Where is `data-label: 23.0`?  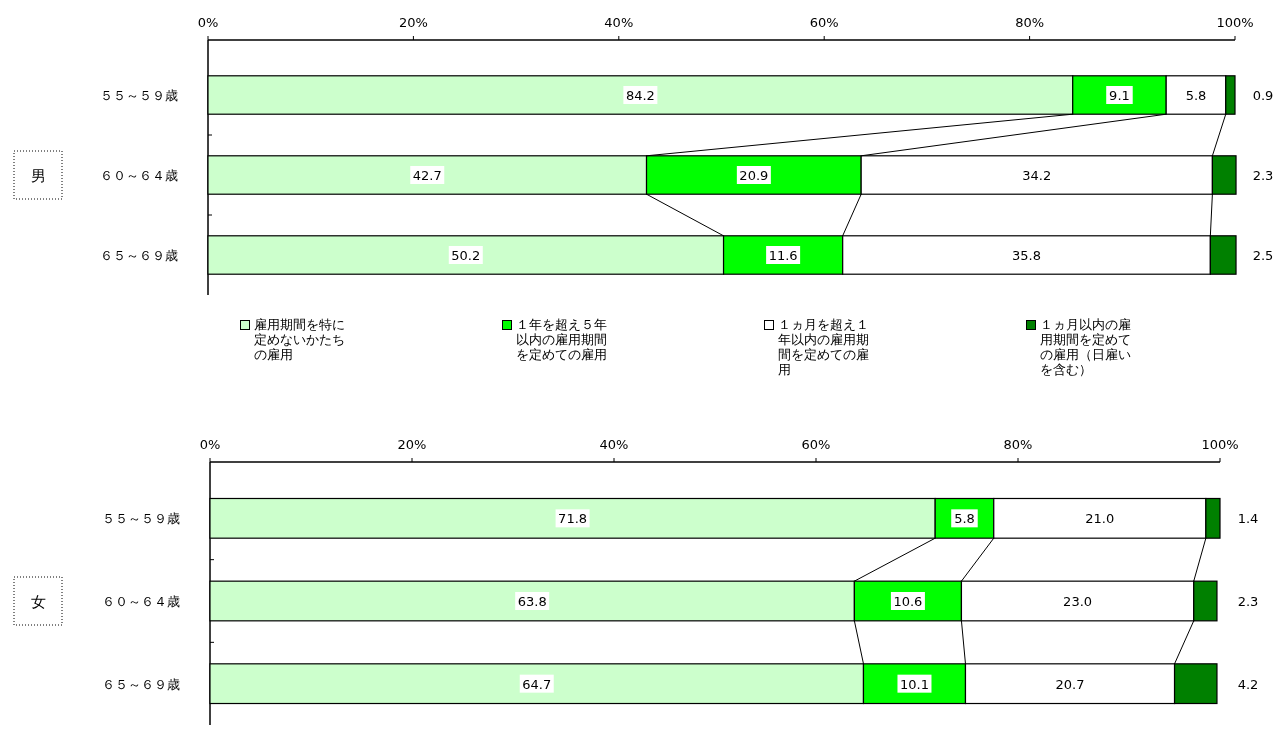
data-label: 23.0 is located at coordinates (1078, 601).